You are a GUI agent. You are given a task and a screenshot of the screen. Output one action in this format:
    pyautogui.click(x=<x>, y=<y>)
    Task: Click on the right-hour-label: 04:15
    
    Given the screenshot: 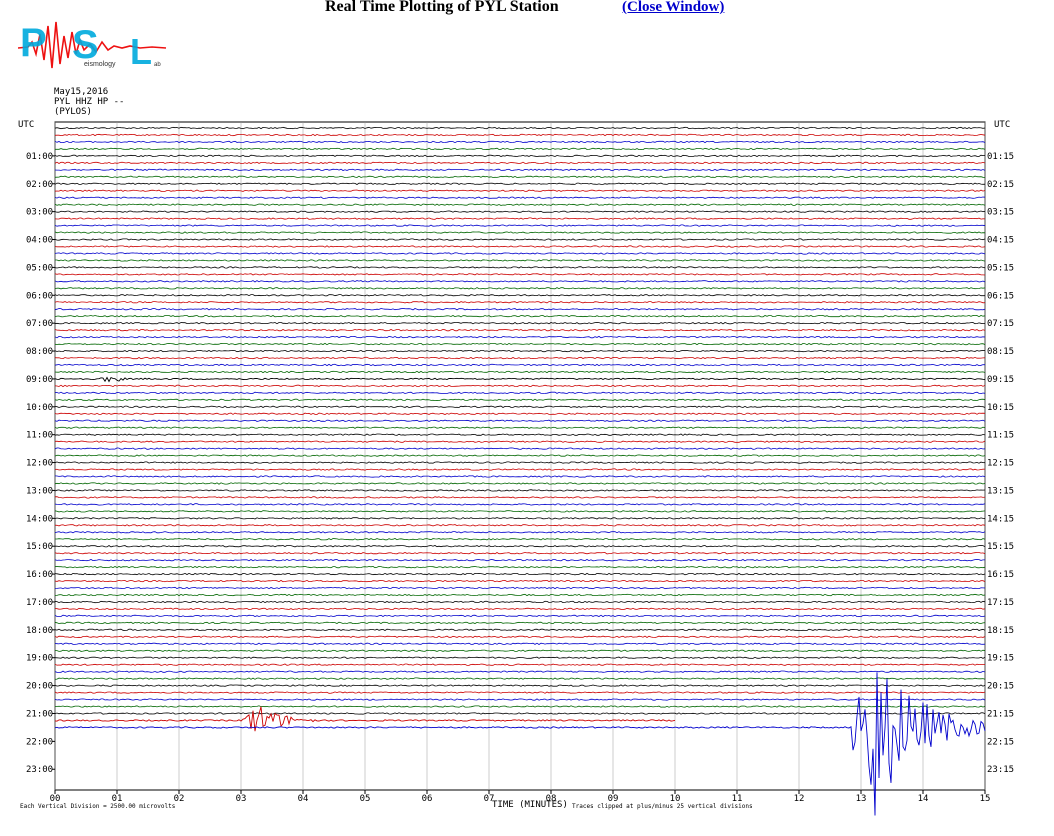 What is the action you would take?
    pyautogui.click(x=1000, y=241)
    